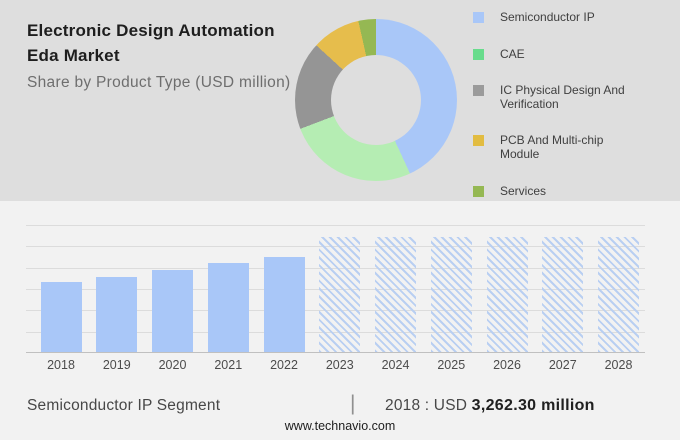 The height and width of the screenshot is (440, 680). I want to click on donut-hole, so click(376, 100).